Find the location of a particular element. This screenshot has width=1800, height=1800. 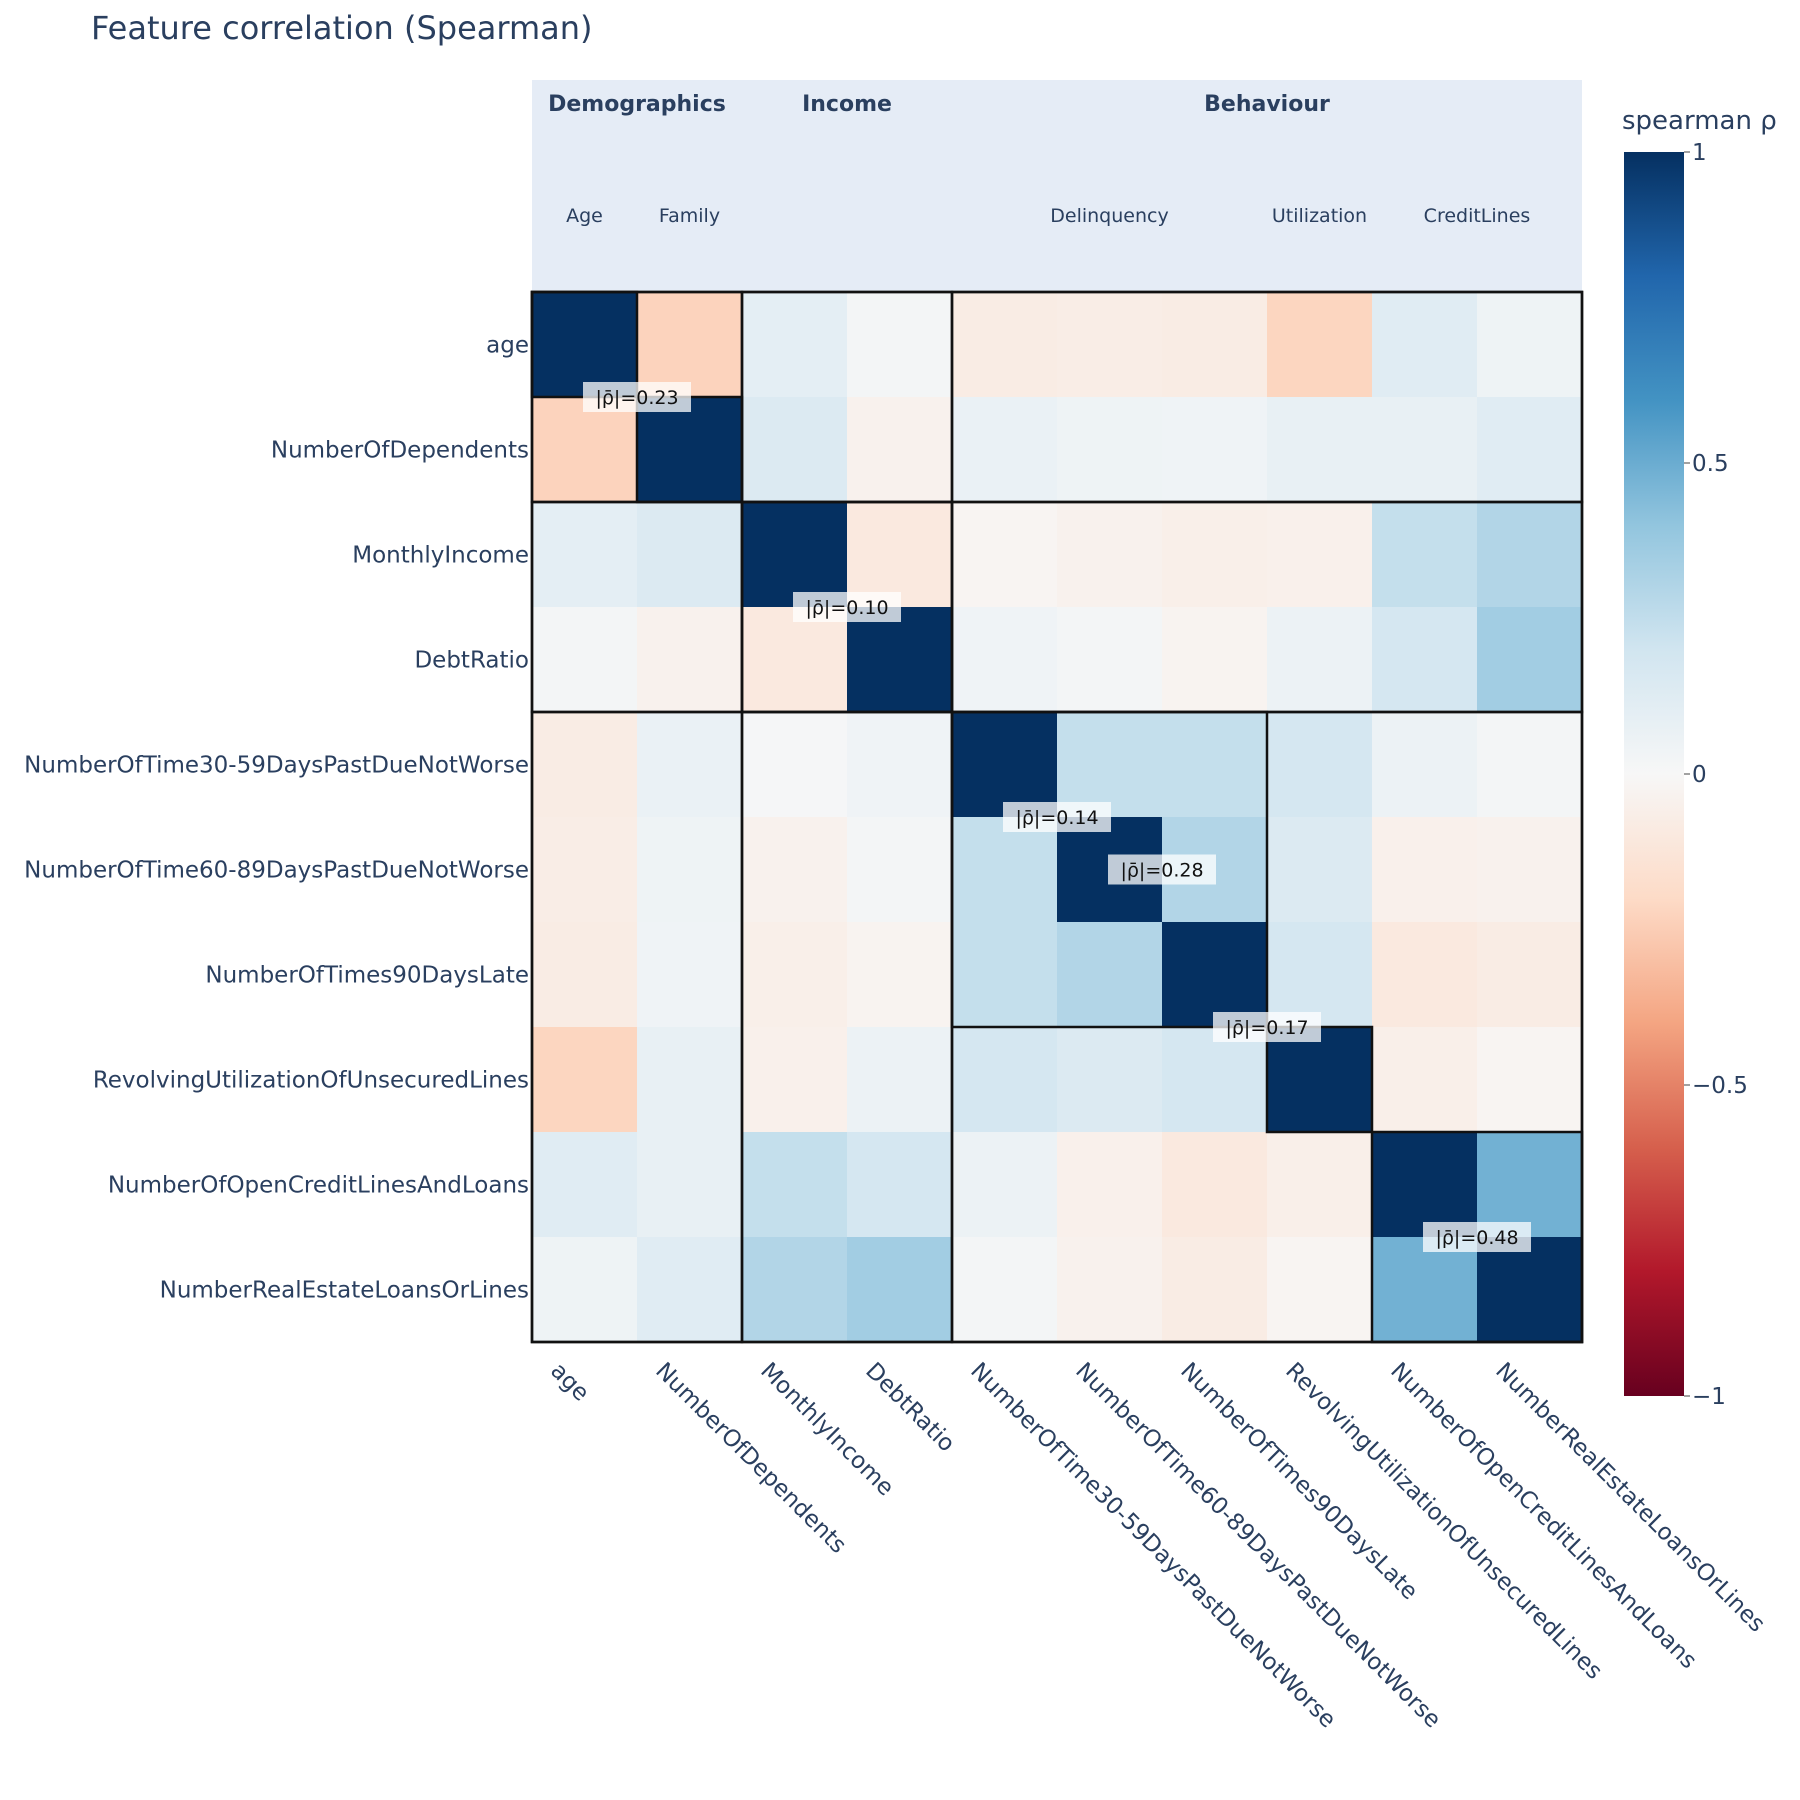

y-tick-label: NumberOfDependents is located at coordinates (400, 451).